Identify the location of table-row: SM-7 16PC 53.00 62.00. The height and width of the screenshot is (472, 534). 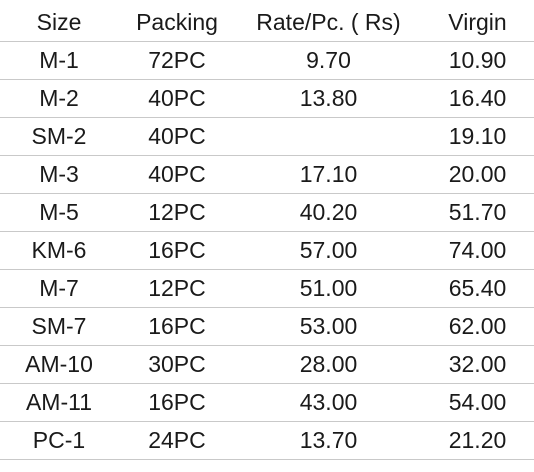
(267, 326).